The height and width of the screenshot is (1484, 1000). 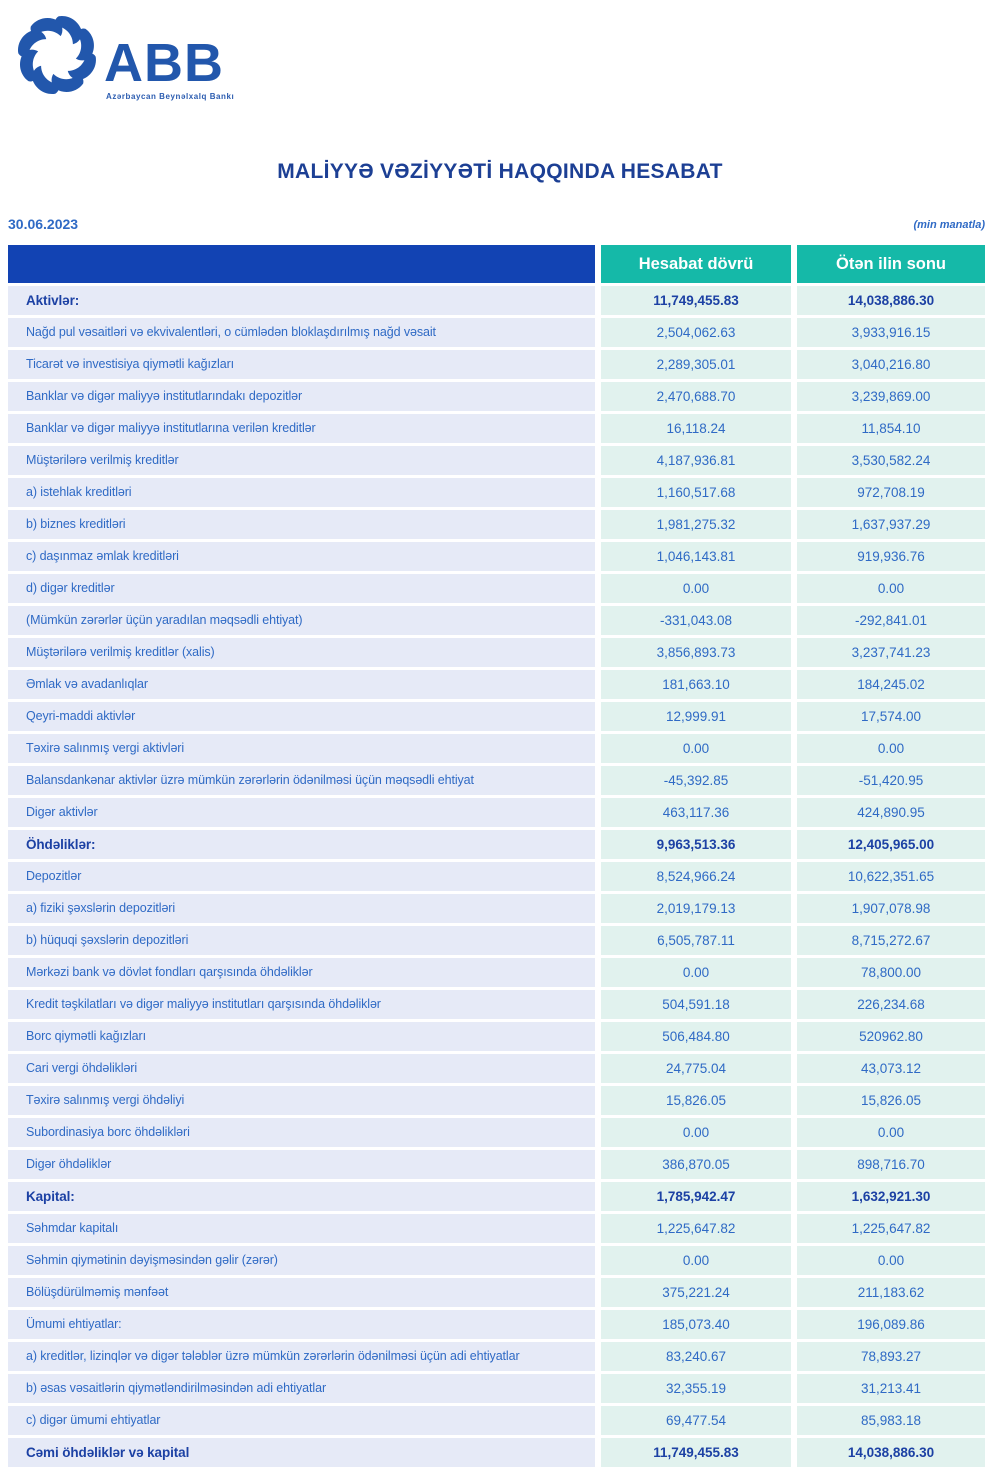 What do you see at coordinates (696, 460) in the screenshot?
I see `row-value-current: 4,187,936.81` at bounding box center [696, 460].